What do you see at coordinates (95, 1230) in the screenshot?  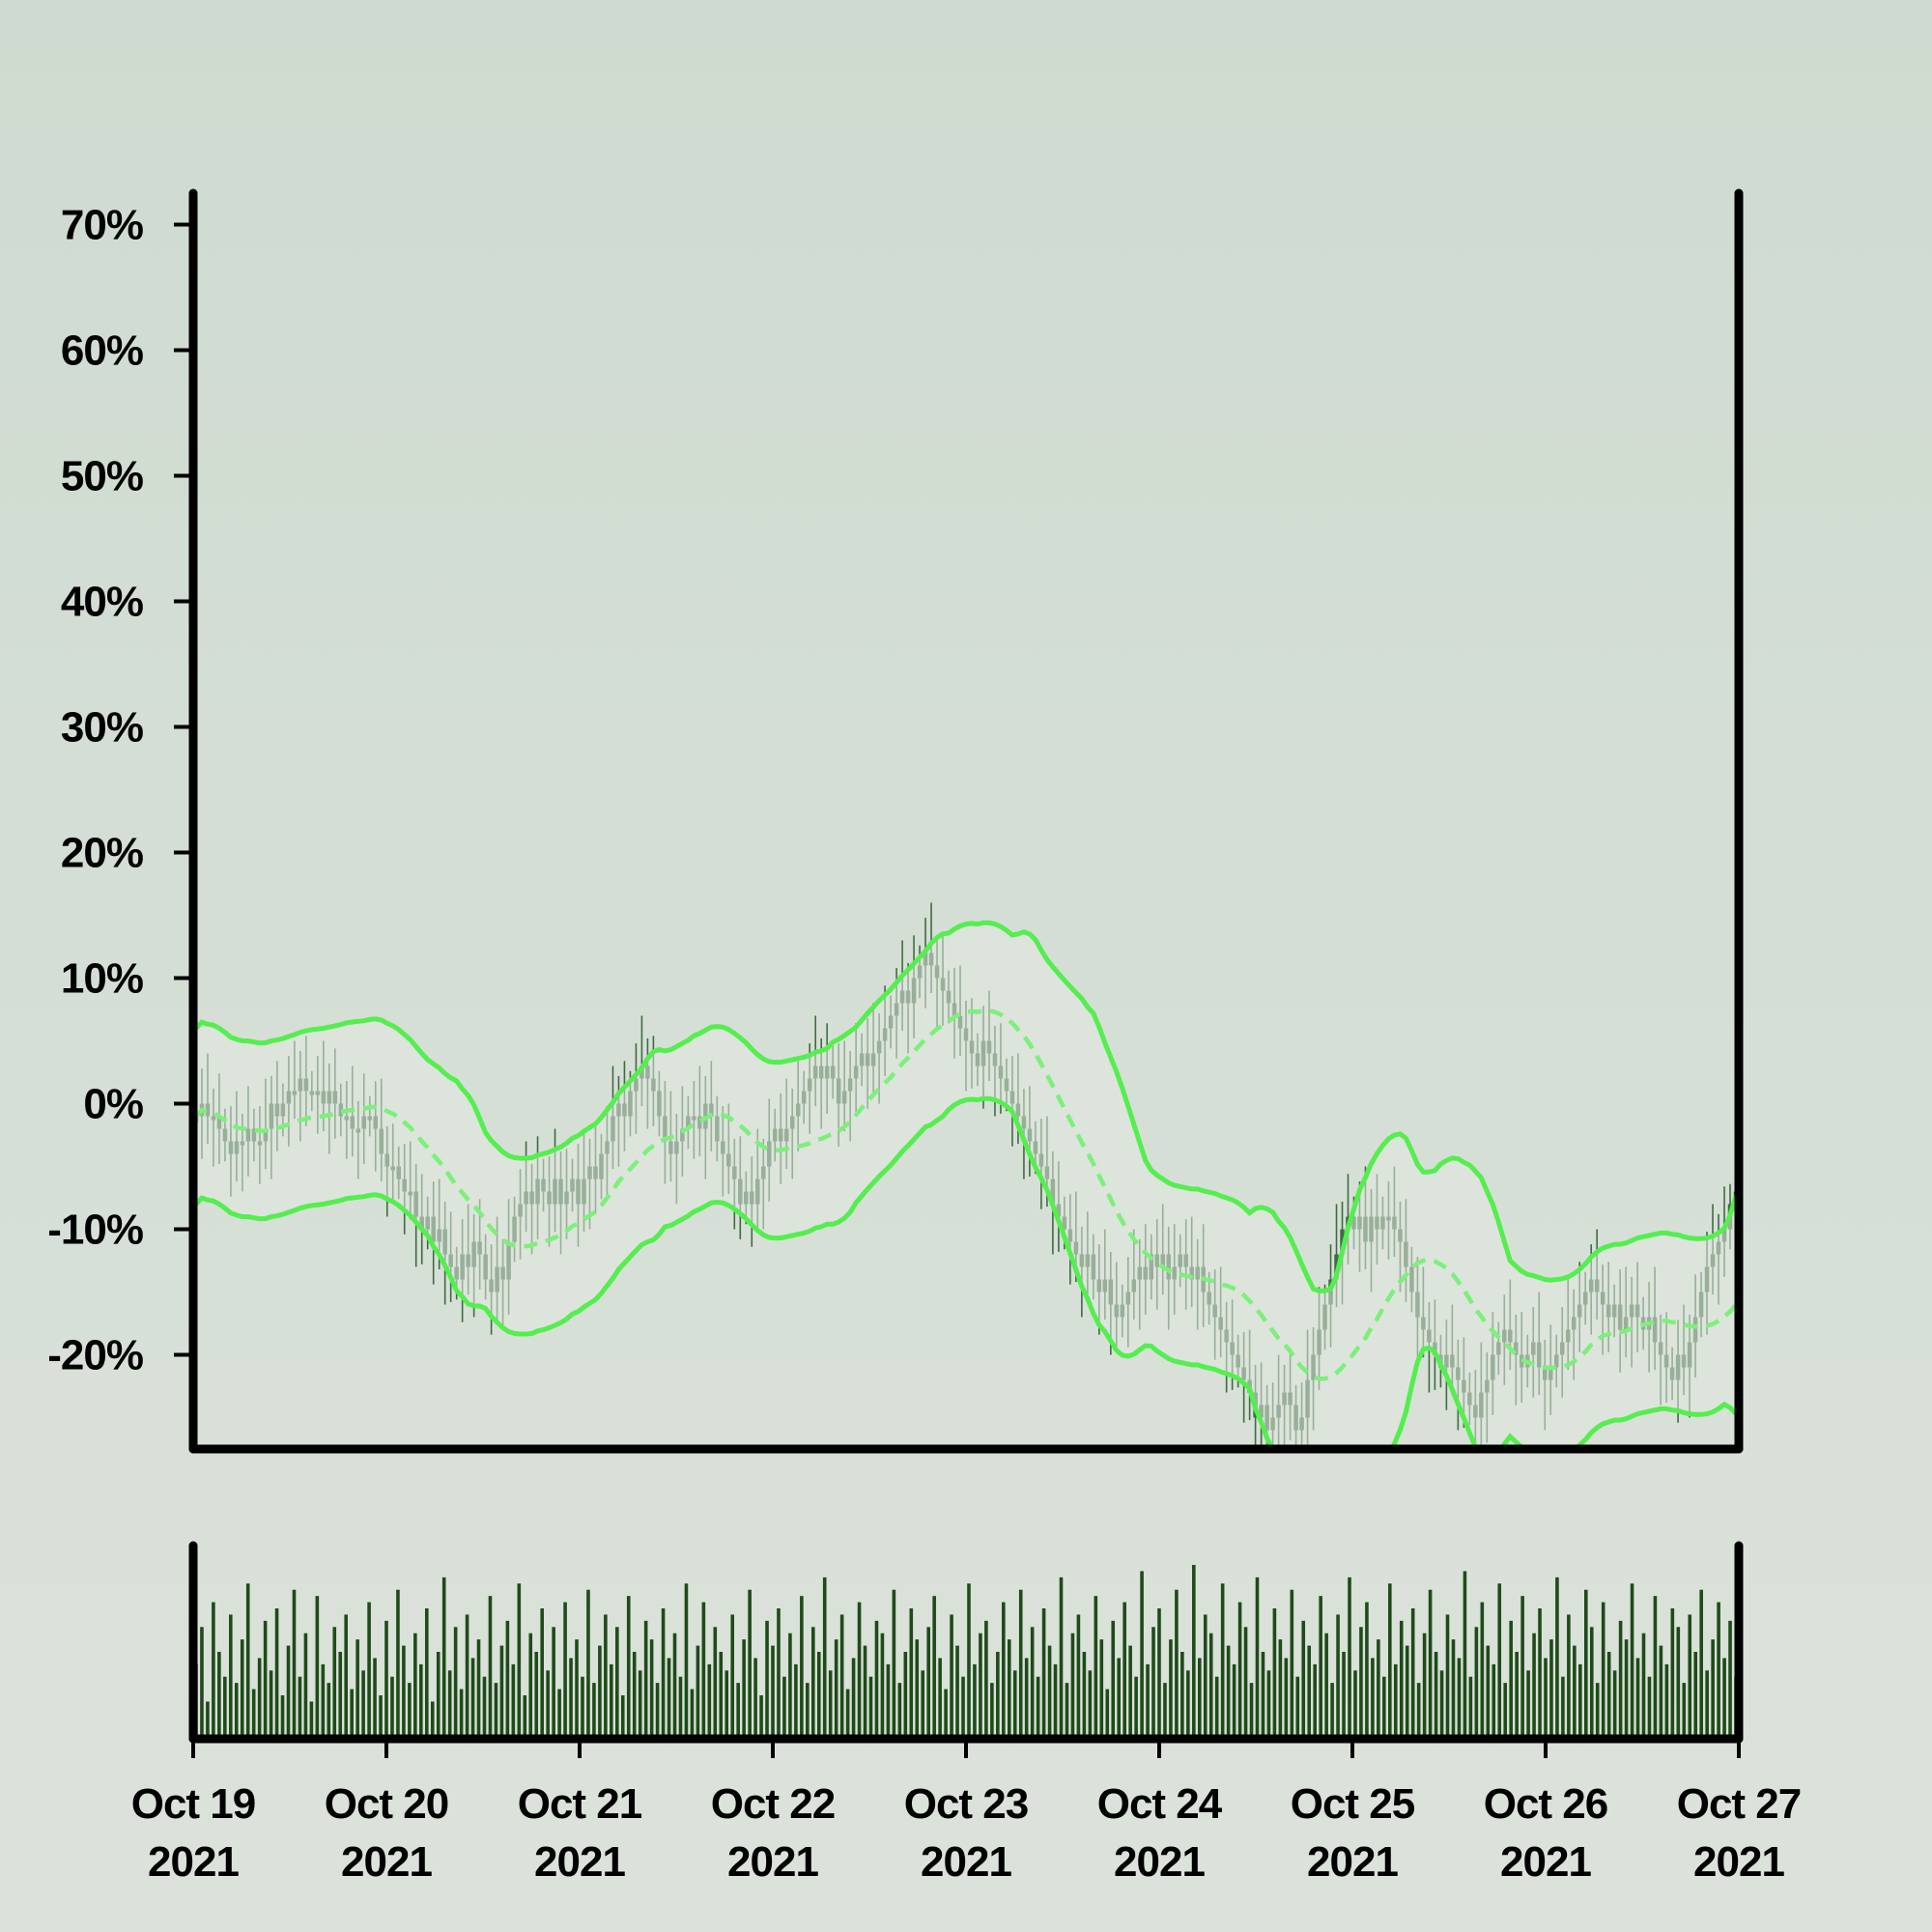 I see `y-tick-label: -10%` at bounding box center [95, 1230].